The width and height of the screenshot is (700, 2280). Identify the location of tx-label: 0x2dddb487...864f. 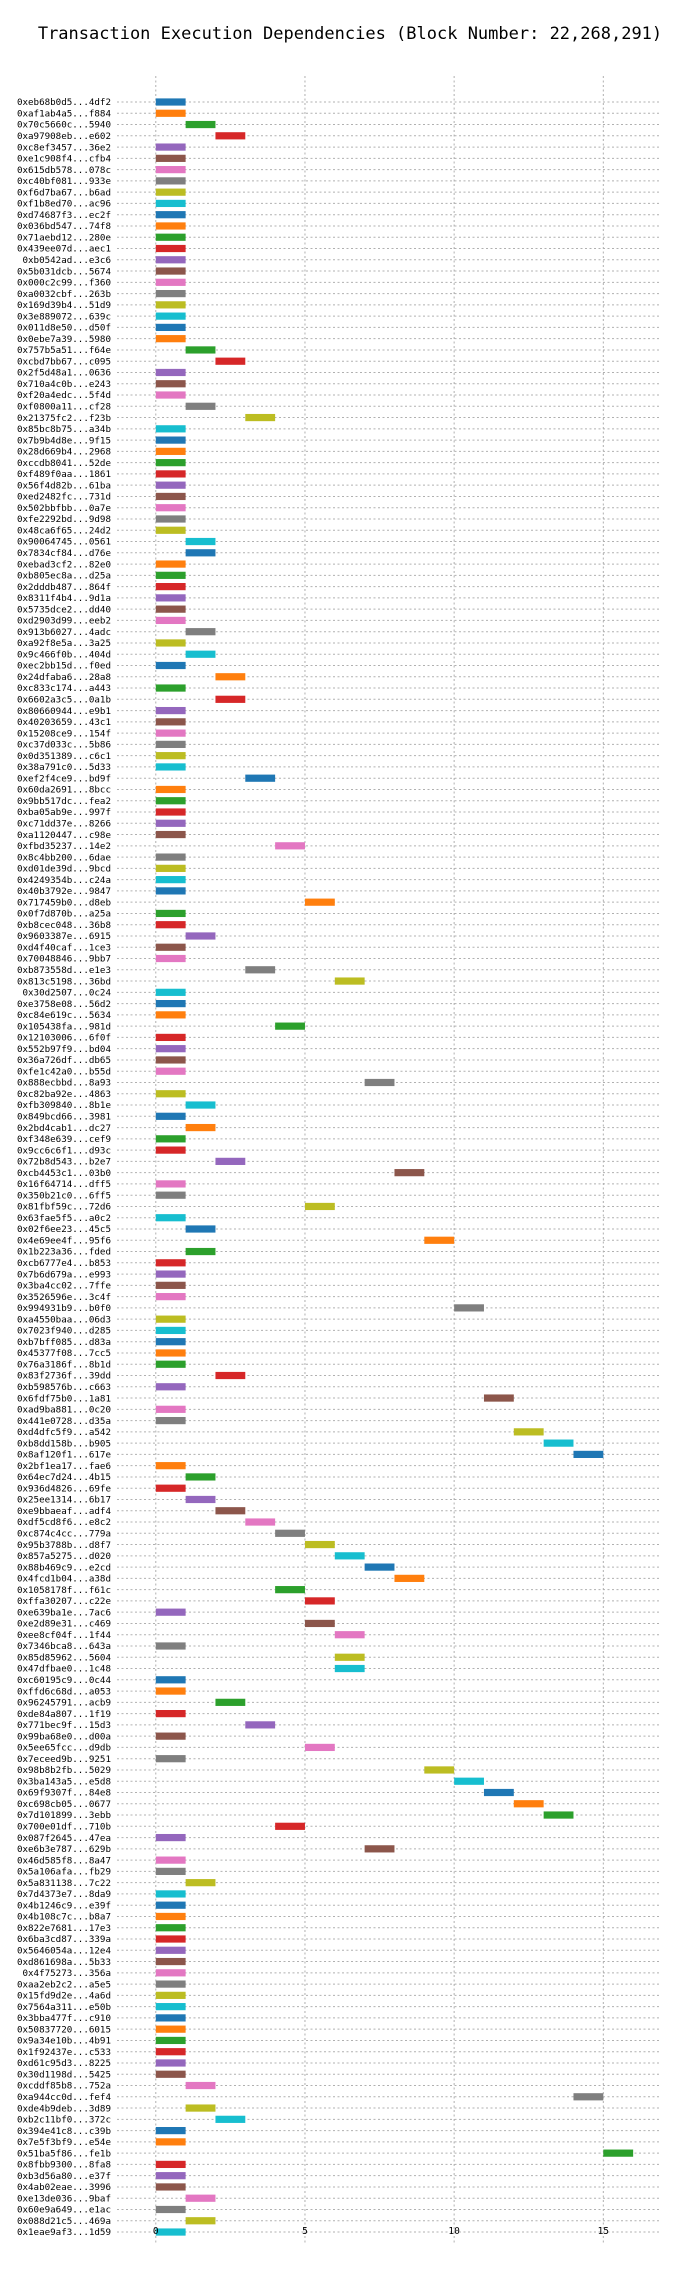
(64, 587).